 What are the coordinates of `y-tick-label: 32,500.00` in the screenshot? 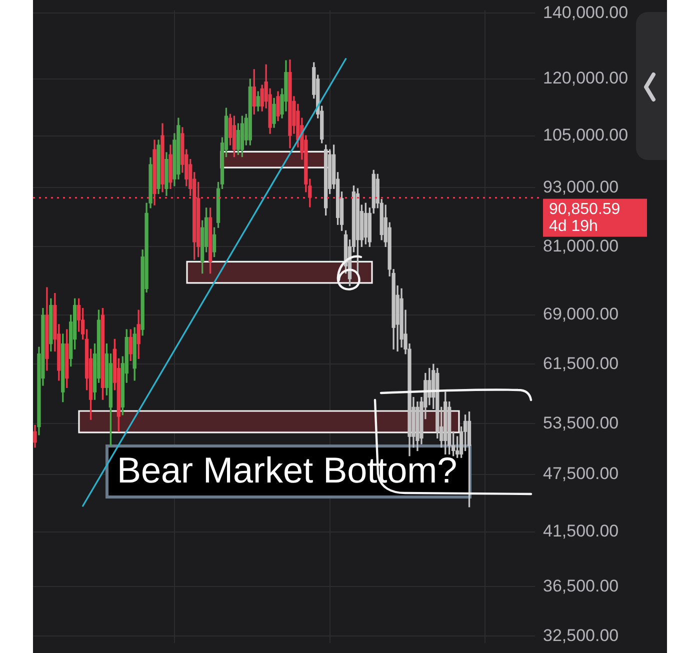 It's located at (581, 635).